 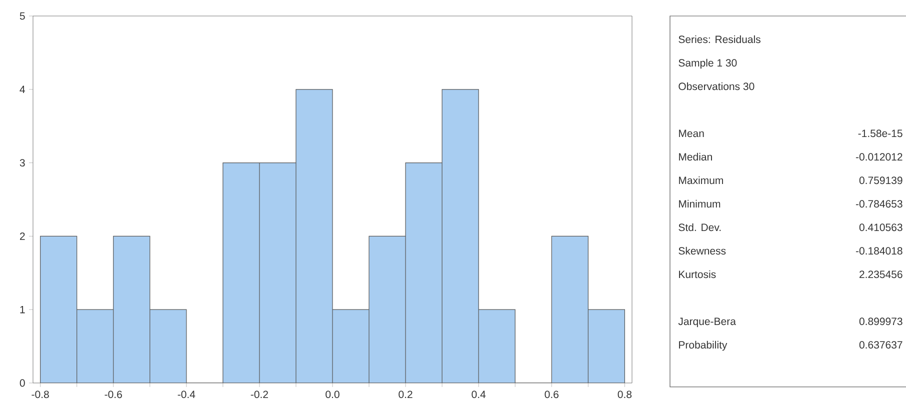 I want to click on text: Series: Residuals, so click(x=719, y=39).